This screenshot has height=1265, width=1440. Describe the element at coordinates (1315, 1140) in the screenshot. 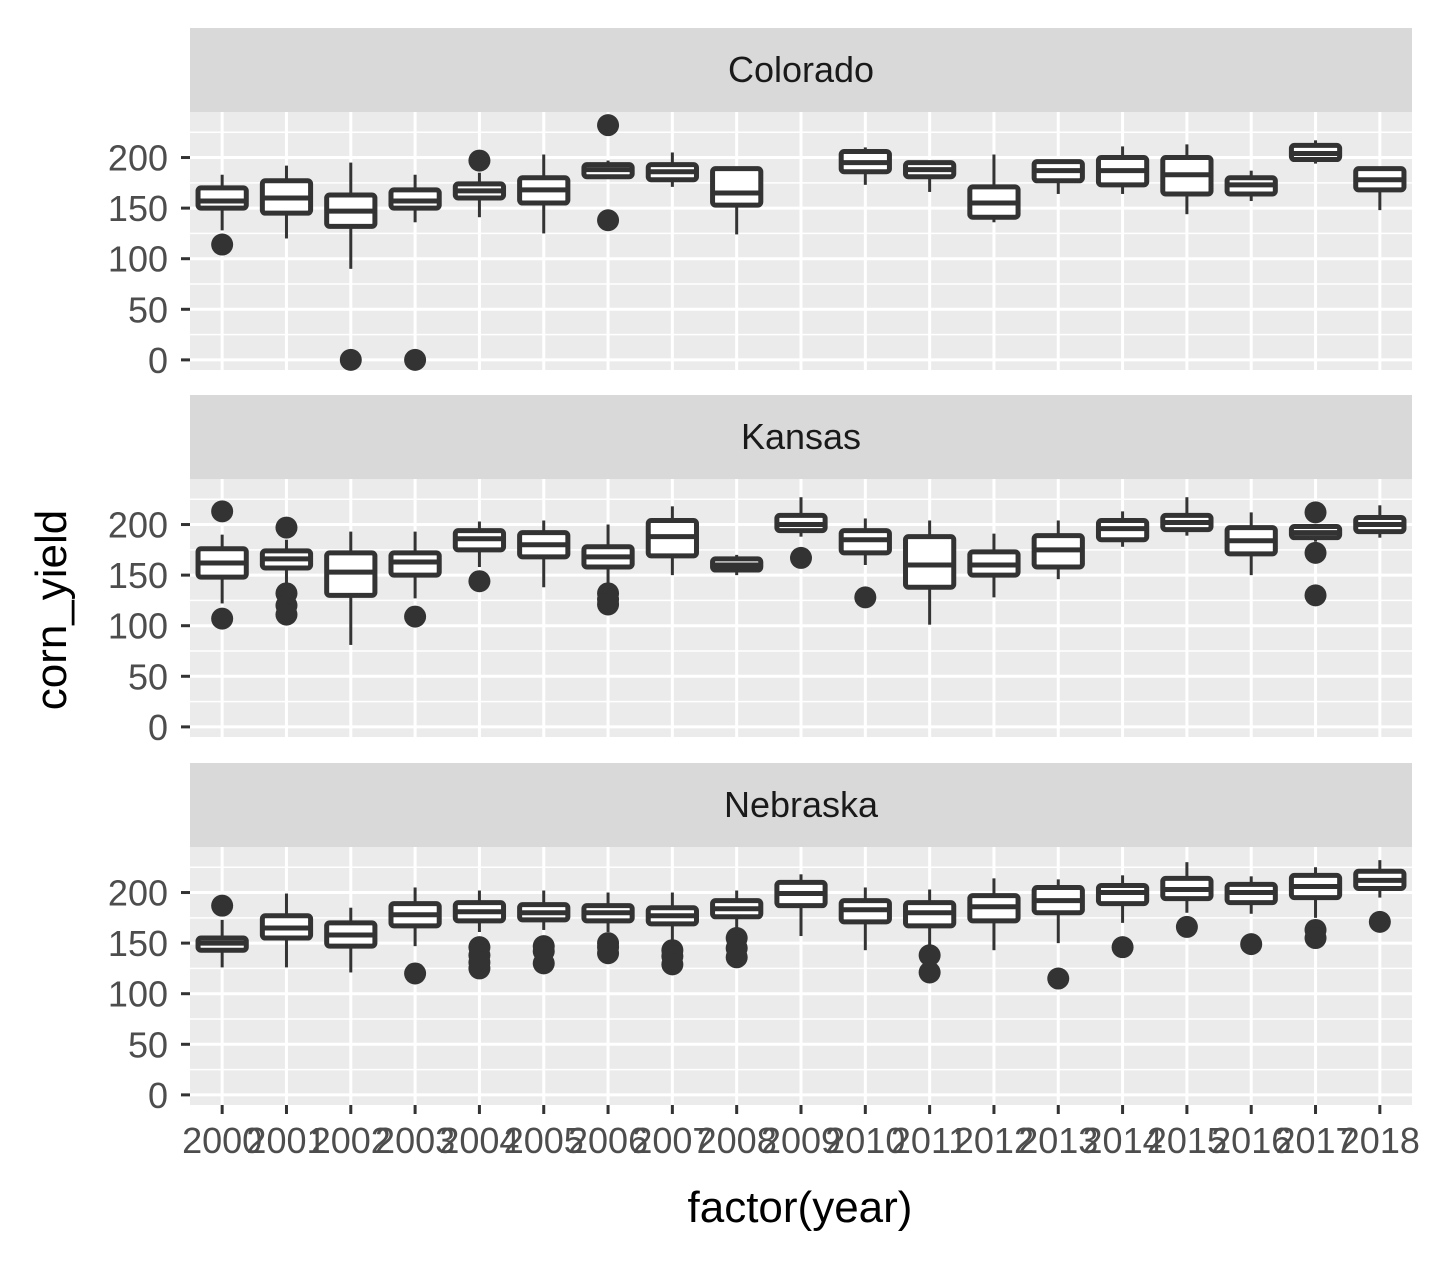

I see `x-tick-label: 2017` at that location.